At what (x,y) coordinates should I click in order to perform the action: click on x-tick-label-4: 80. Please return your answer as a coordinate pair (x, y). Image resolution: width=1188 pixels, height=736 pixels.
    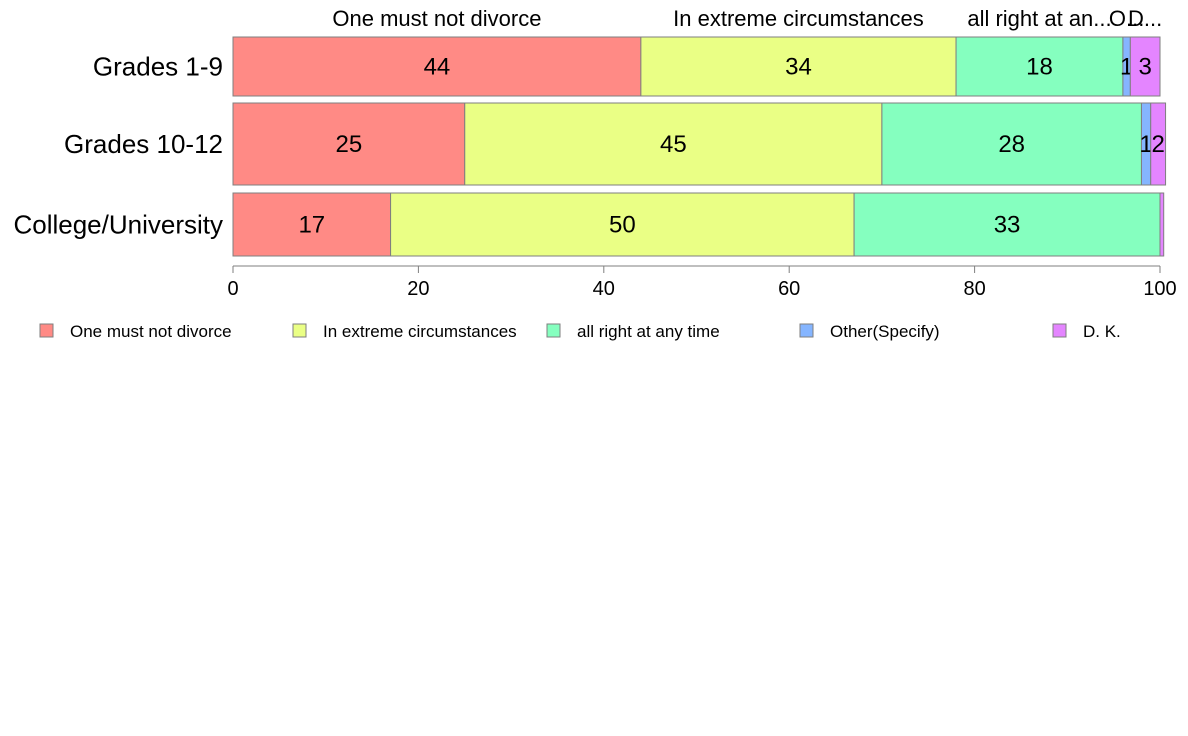
    Looking at the image, I should click on (974, 289).